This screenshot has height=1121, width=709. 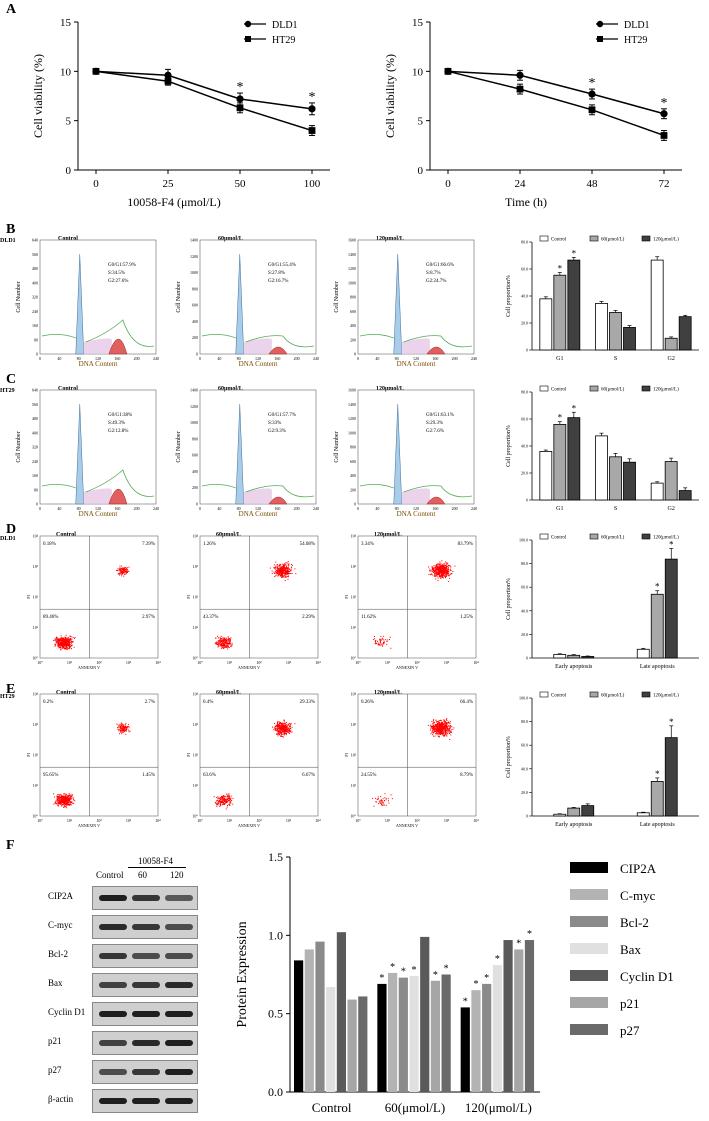 What do you see at coordinates (685, 495) in the screenshot?
I see `bar` at bounding box center [685, 495].